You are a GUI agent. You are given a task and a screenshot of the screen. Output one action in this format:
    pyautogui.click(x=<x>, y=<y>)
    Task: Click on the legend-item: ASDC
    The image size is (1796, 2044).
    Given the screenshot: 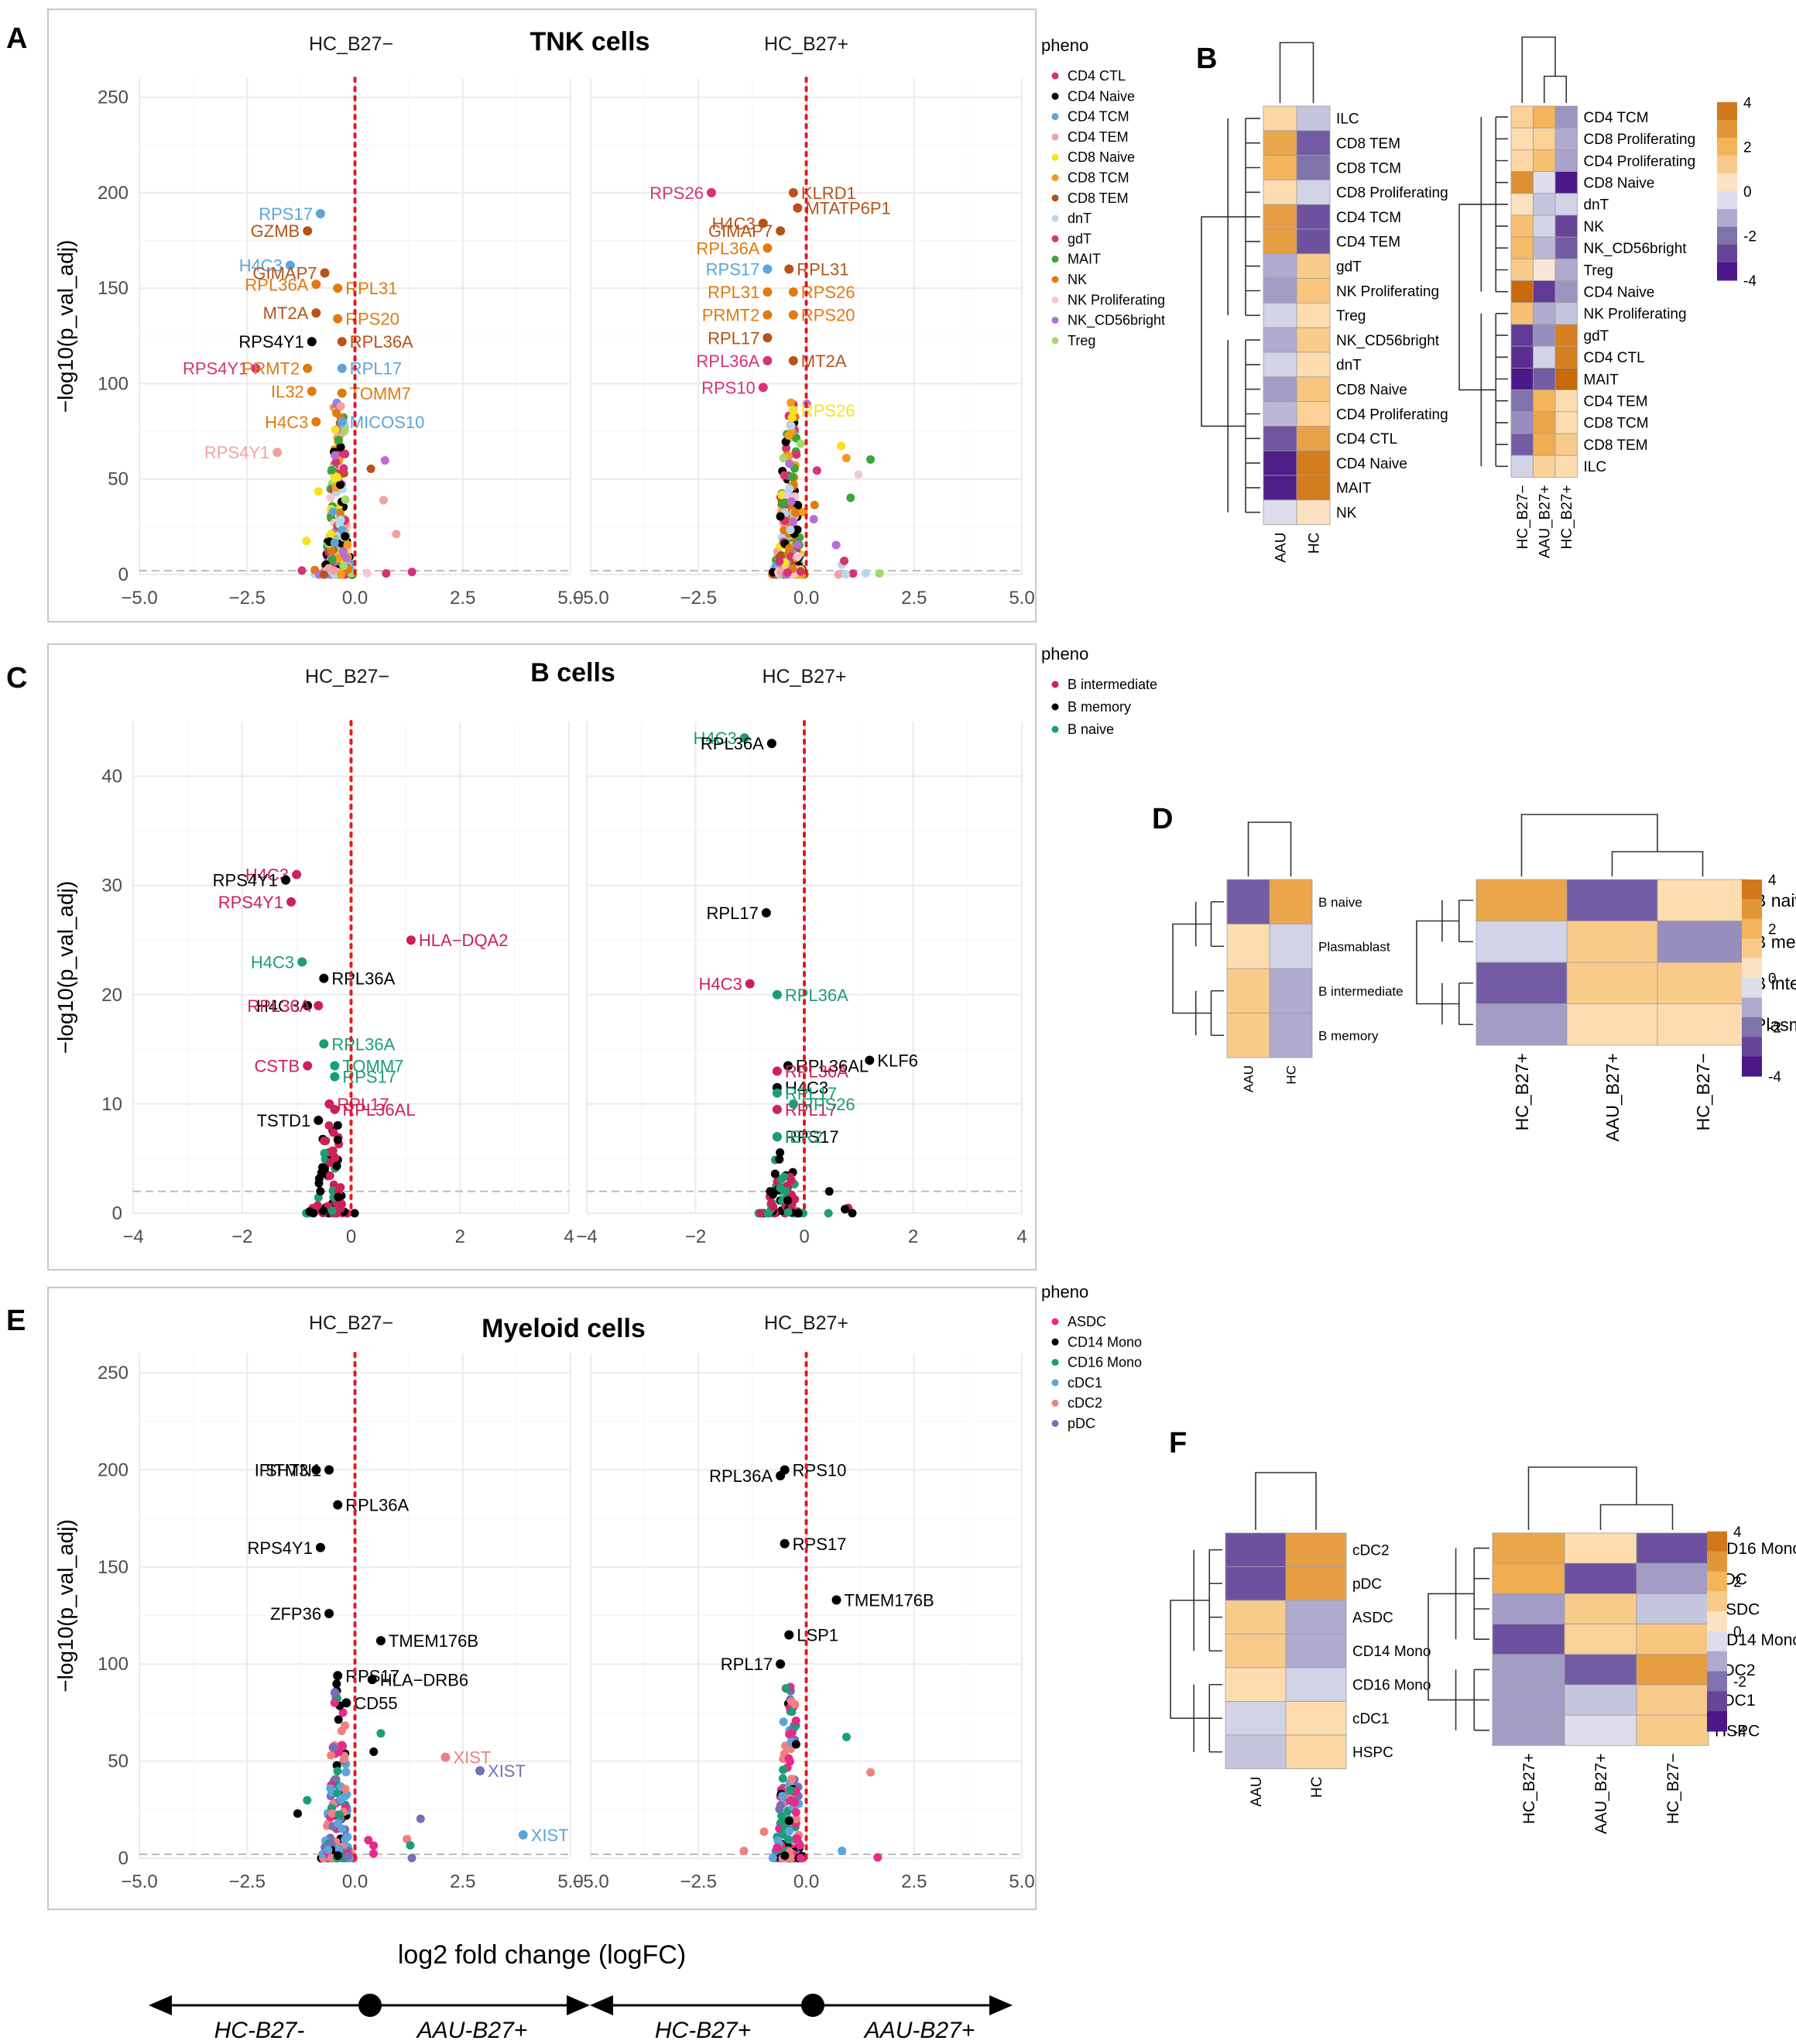 What is the action you would take?
    pyautogui.click(x=1087, y=1321)
    